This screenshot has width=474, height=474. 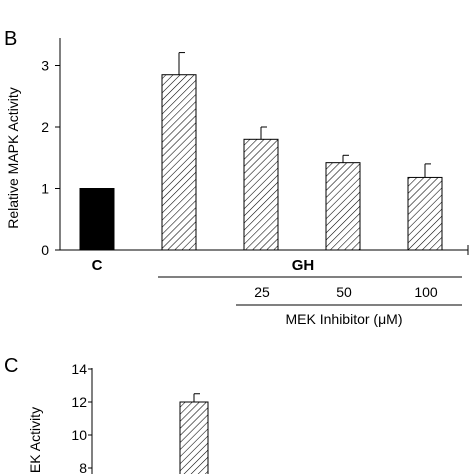 I want to click on panel-c-bar-gh, so click(x=194, y=437).